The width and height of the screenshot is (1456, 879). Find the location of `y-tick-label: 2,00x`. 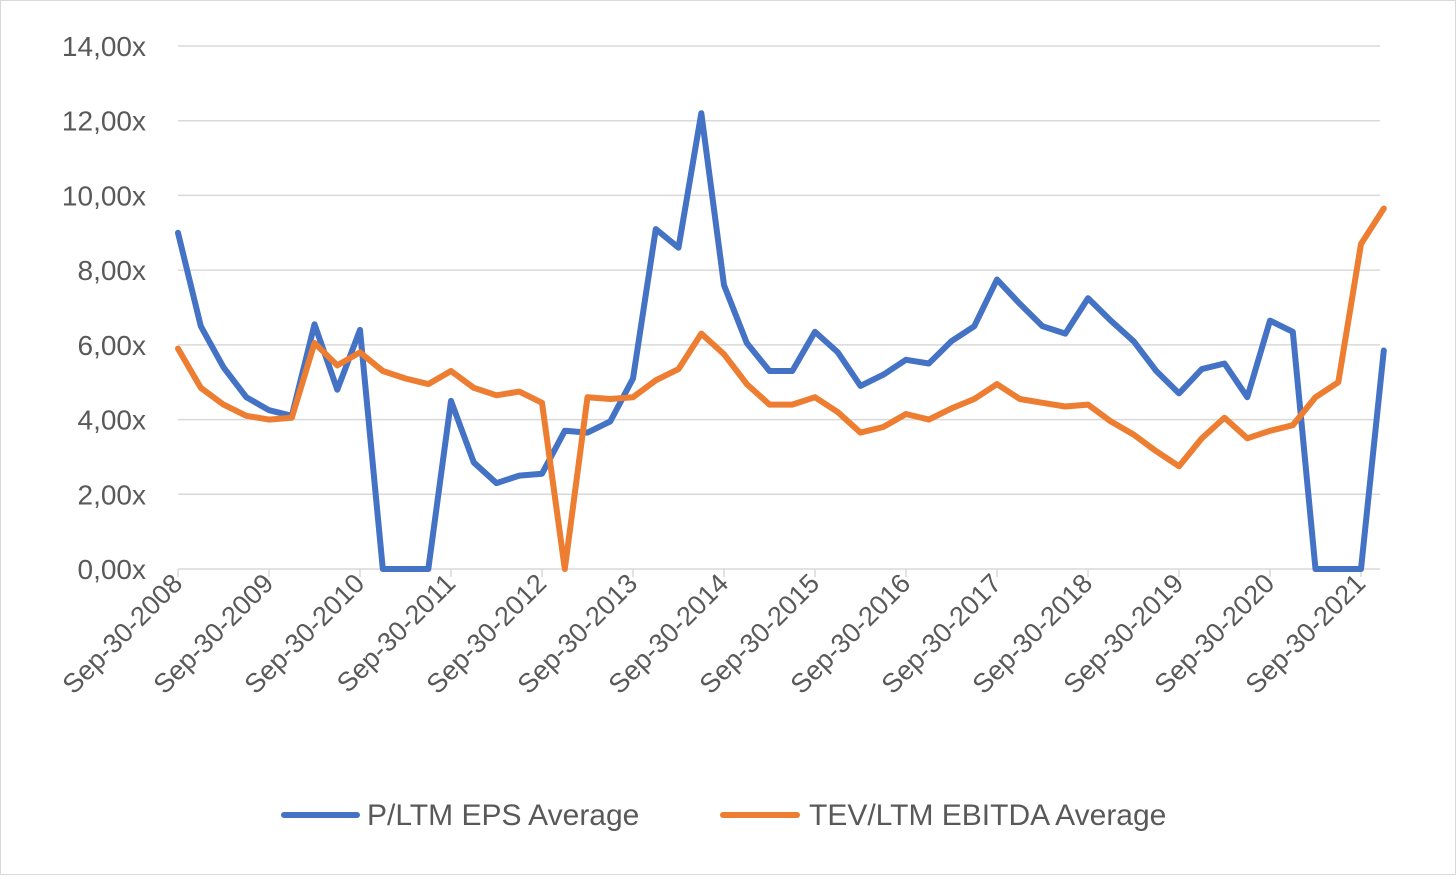

y-tick-label: 2,00x is located at coordinates (112, 494).